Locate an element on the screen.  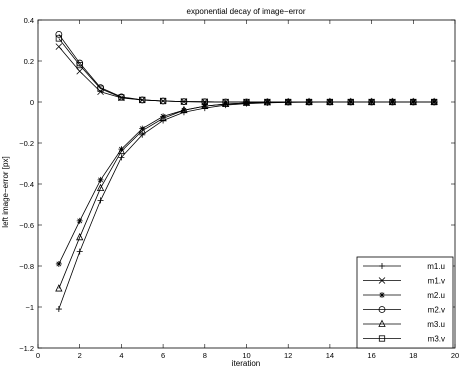
legend-label: m3.u is located at coordinates (436, 324).